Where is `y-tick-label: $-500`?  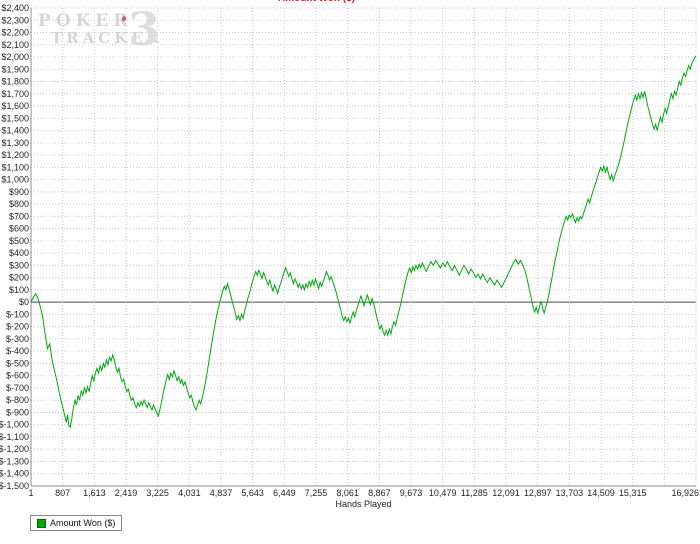
y-tick-label: $-500 is located at coordinates (17, 363).